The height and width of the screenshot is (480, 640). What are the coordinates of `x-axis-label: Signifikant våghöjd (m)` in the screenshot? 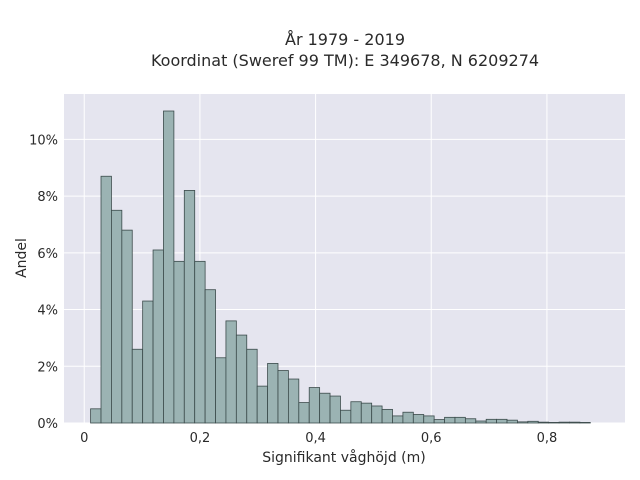 It's located at (343, 457).